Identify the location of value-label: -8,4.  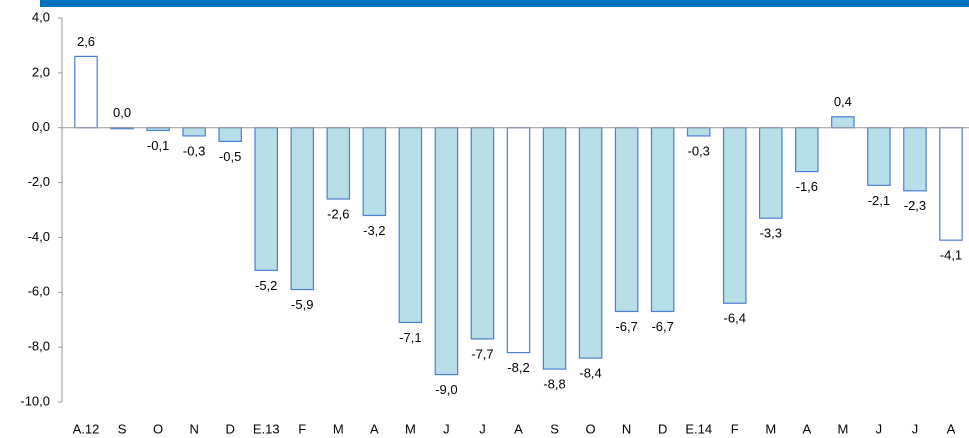
(590, 373).